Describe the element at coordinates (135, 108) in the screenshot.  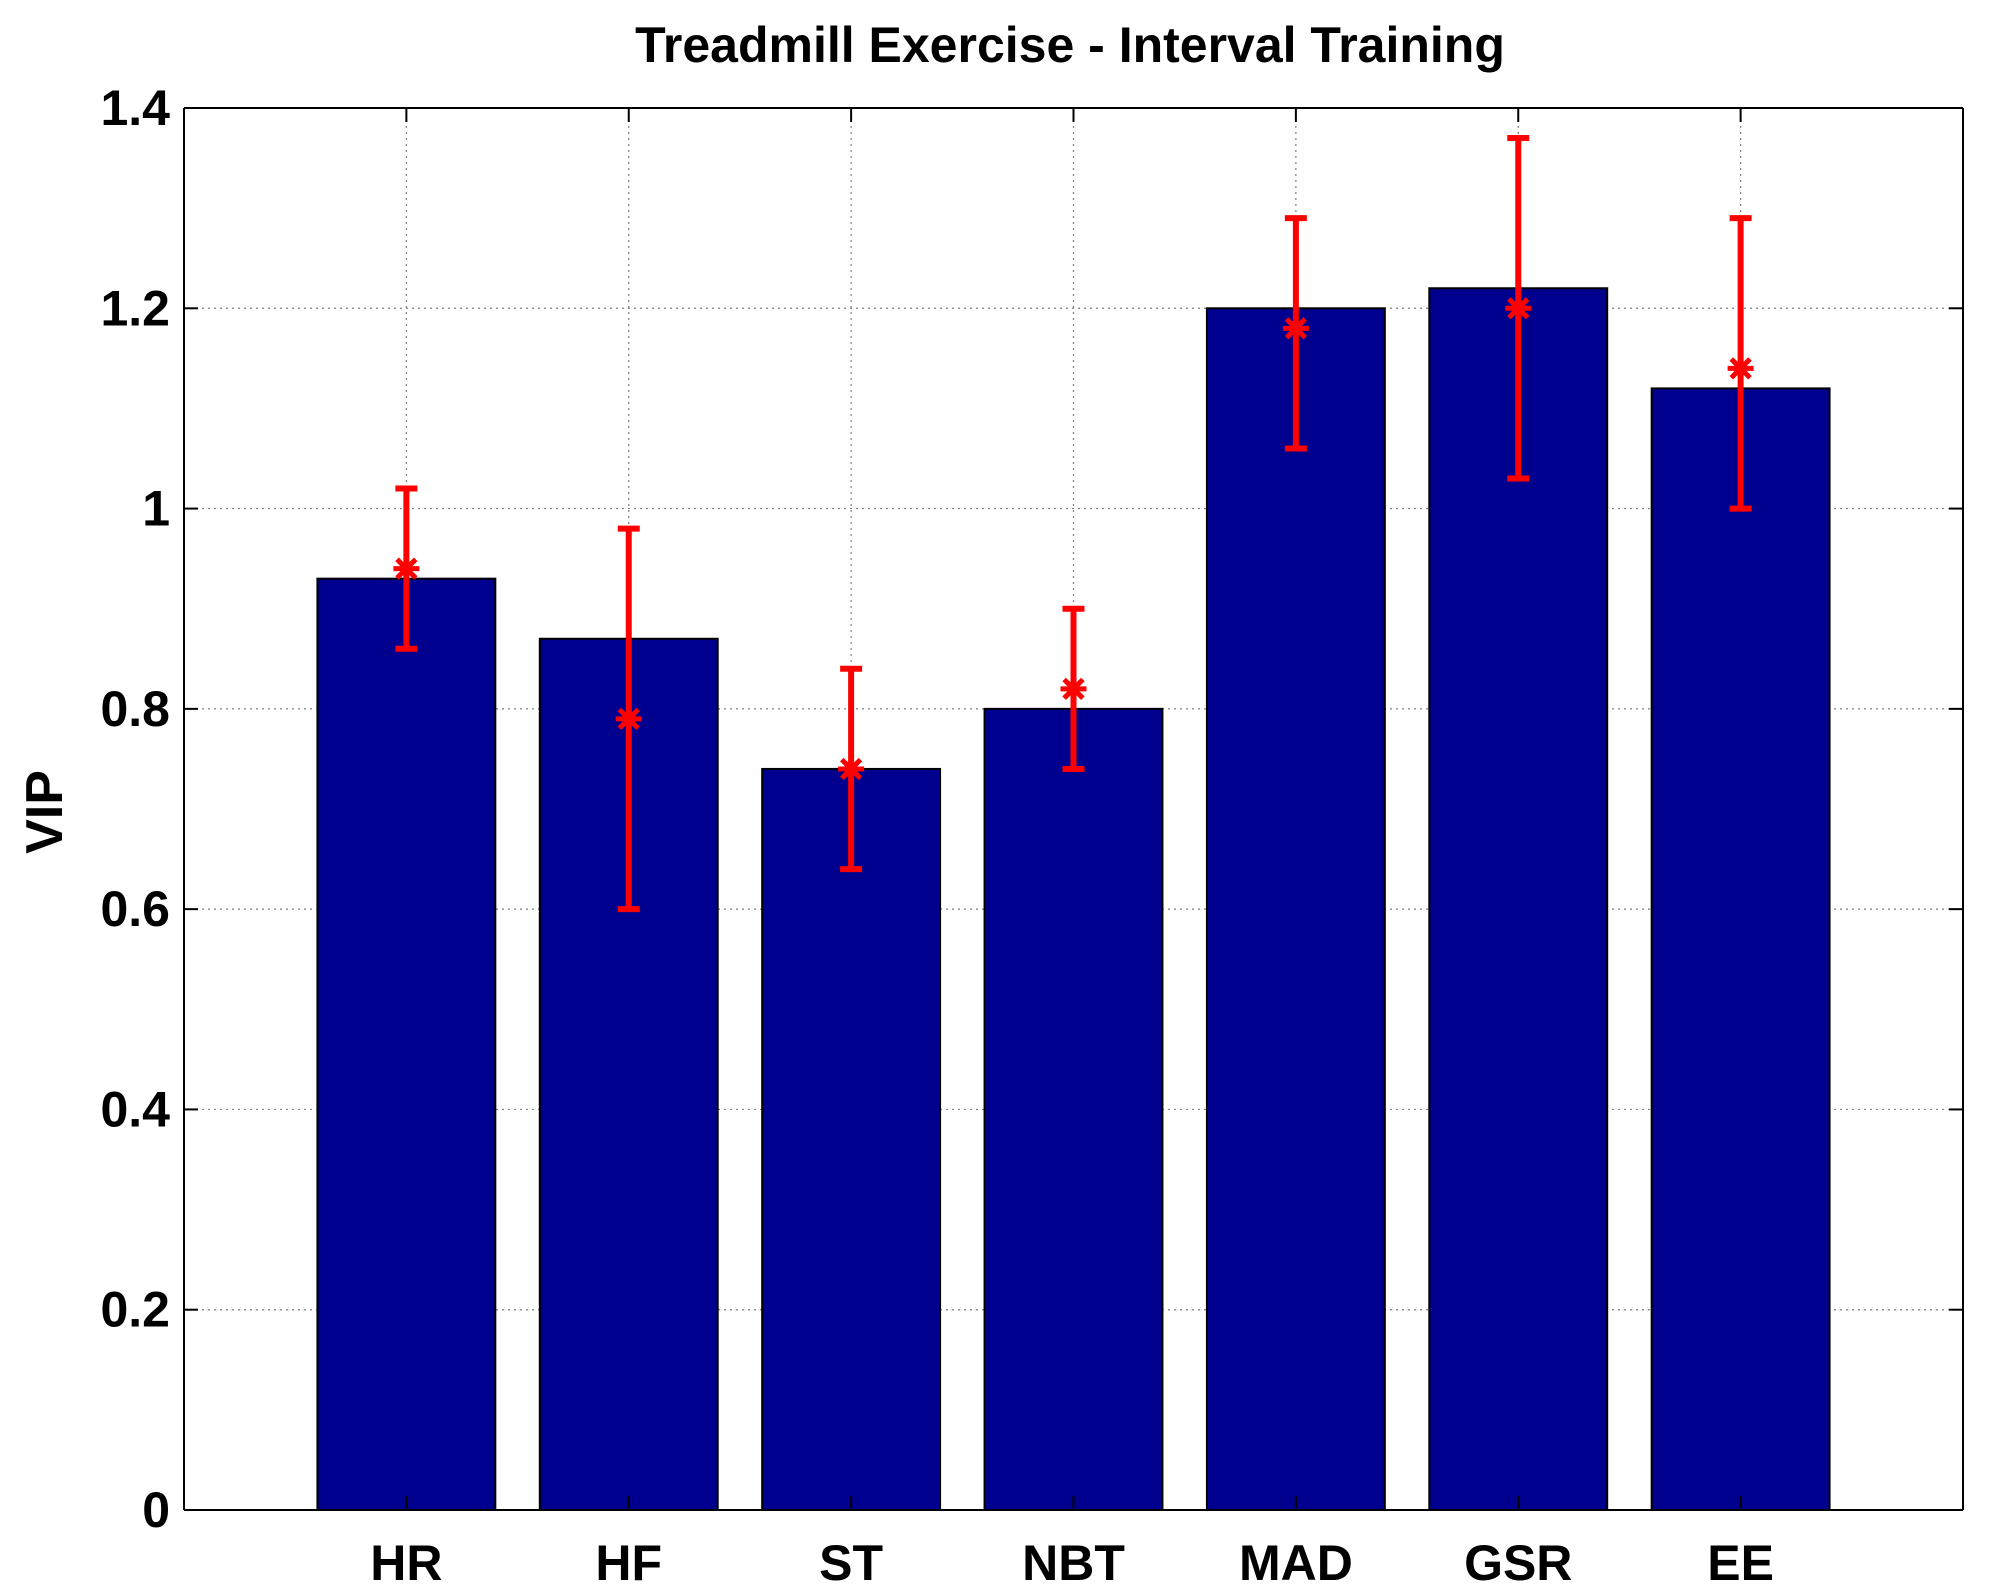
I see `y-tick-label: 1.4` at that location.